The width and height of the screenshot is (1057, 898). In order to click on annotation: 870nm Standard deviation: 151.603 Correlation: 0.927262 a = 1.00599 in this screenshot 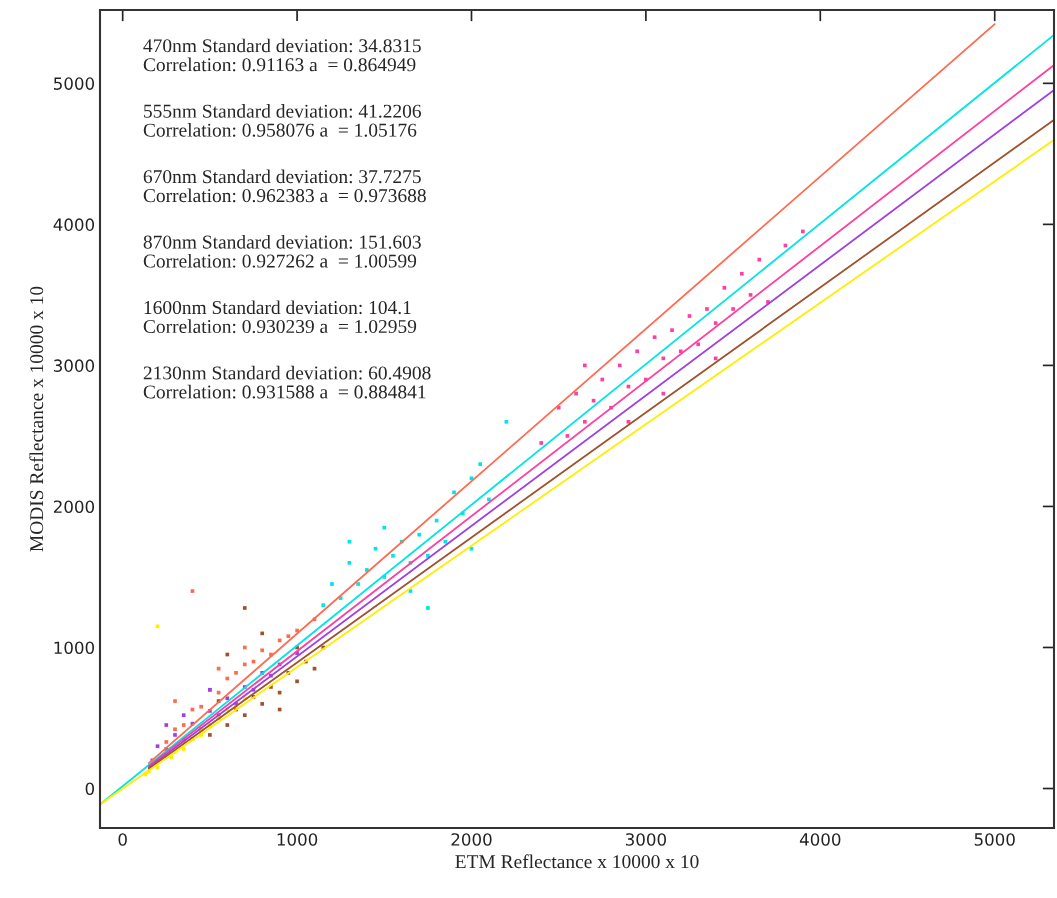, I will do `click(282, 251)`.